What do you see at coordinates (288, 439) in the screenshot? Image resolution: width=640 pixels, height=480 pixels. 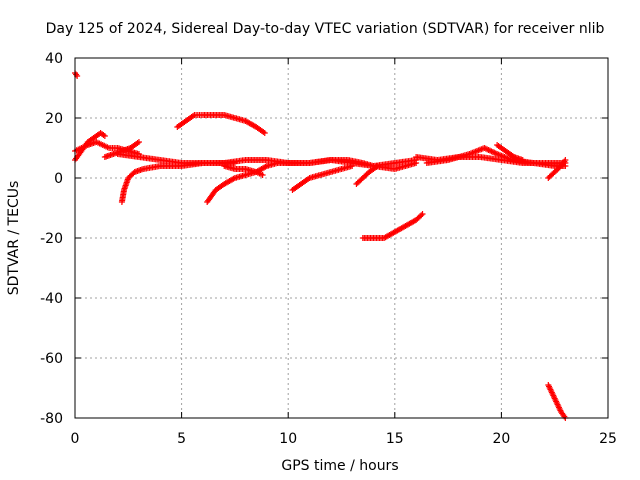 I see `x-tick-label: 10` at bounding box center [288, 439].